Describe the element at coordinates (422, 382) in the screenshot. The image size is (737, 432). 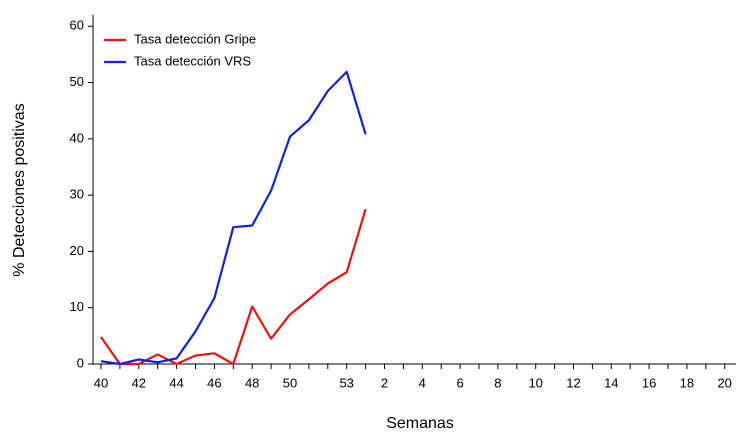
I see `x-tick-label: 4` at that location.